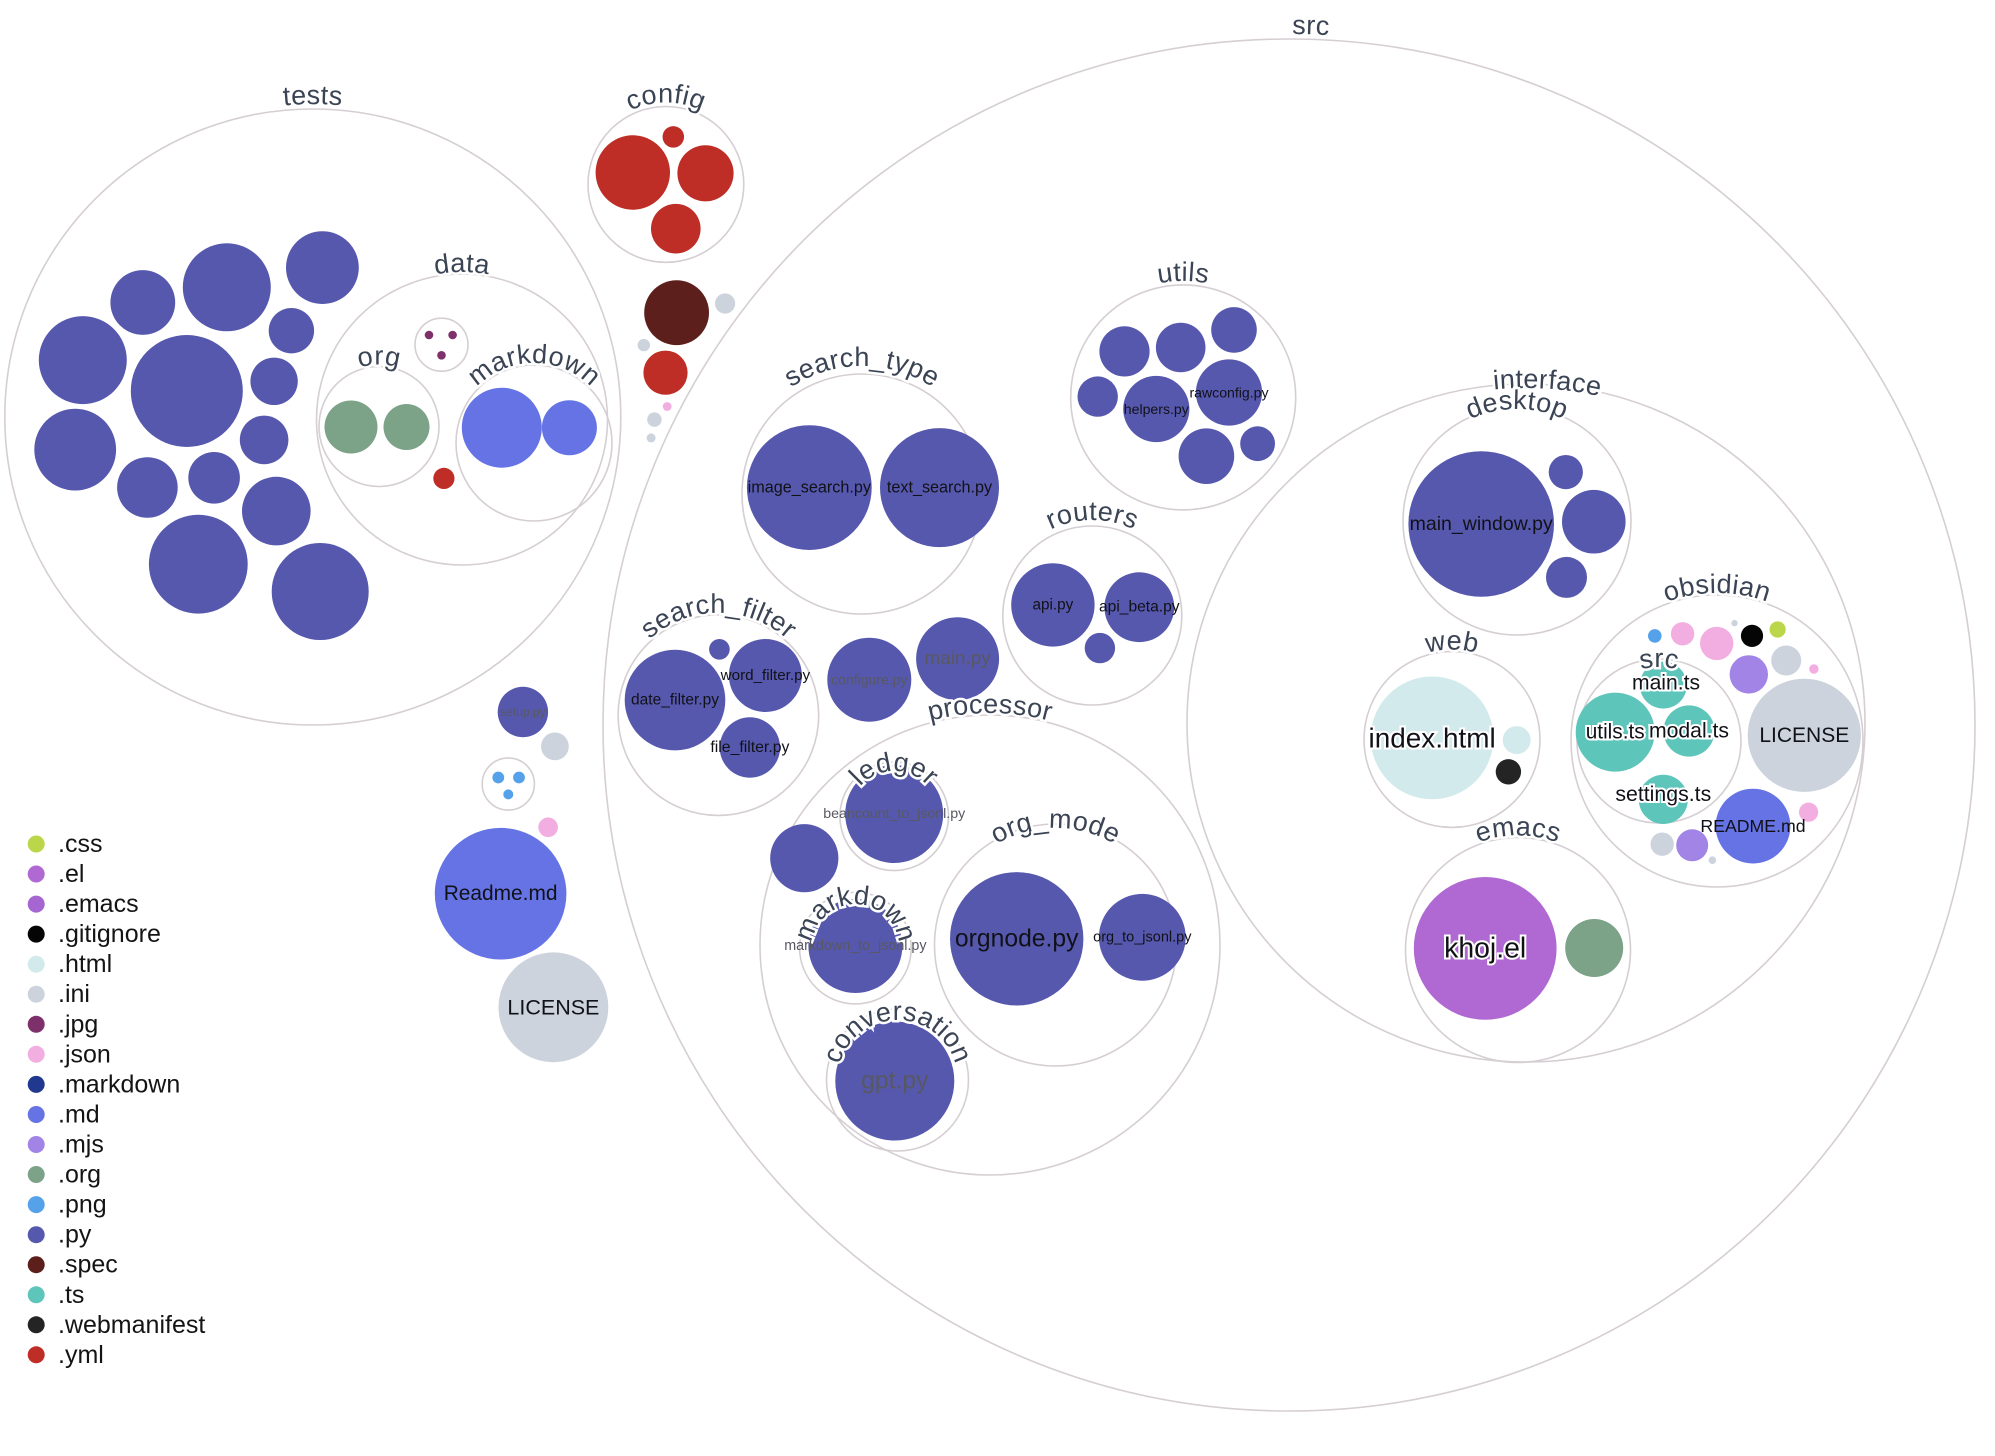 The height and width of the screenshot is (1456, 1995). I want to click on svg-text: utils, so click(1183, 273).